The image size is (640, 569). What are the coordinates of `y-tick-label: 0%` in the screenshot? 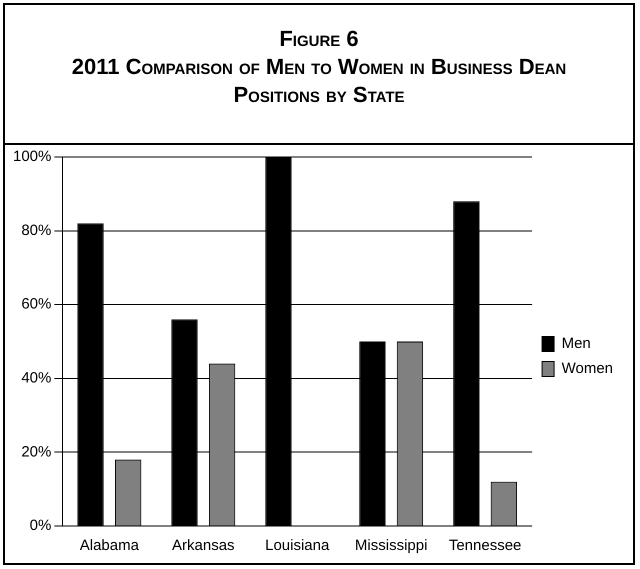 It's located at (41, 525).